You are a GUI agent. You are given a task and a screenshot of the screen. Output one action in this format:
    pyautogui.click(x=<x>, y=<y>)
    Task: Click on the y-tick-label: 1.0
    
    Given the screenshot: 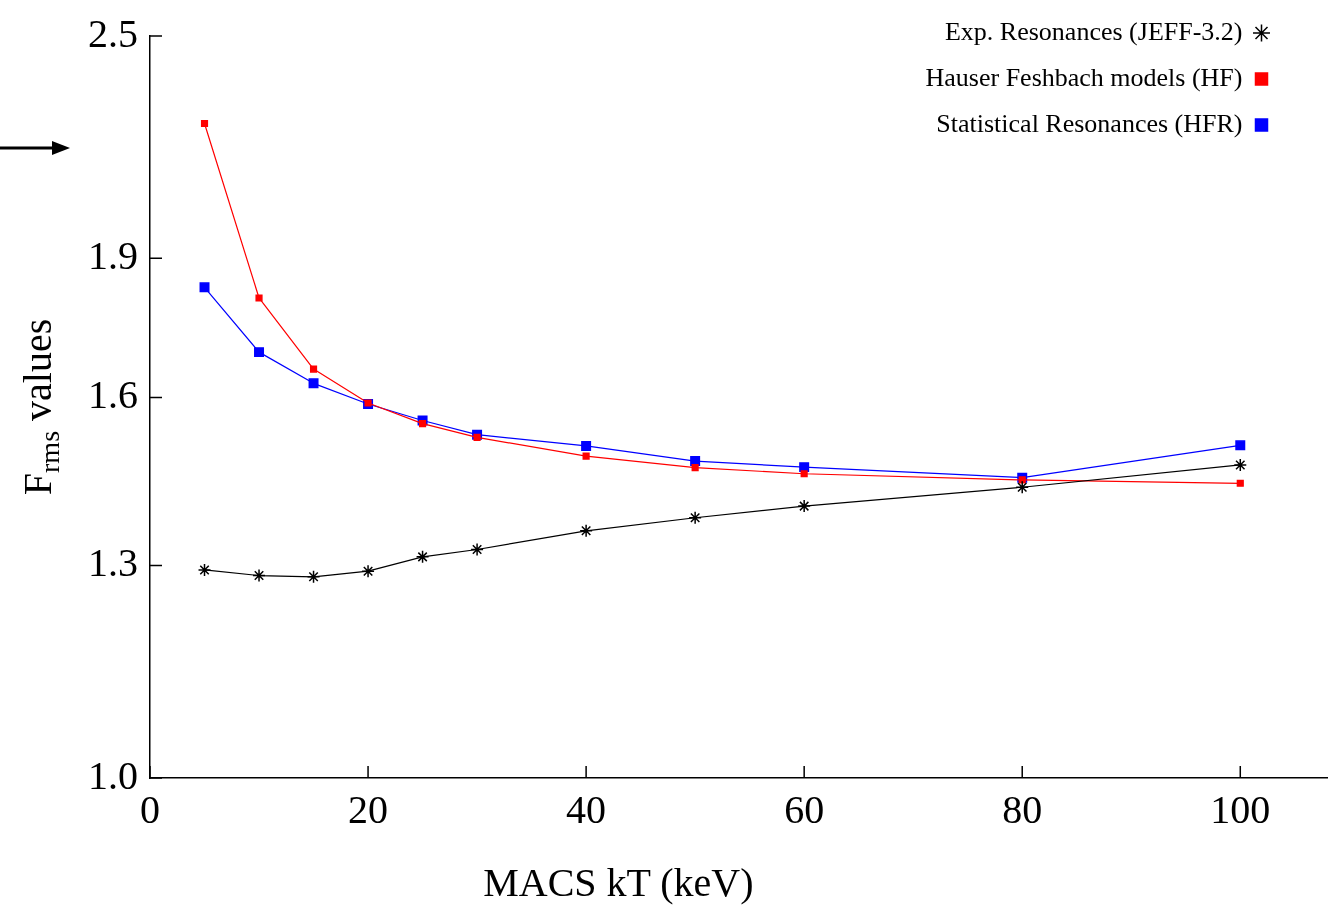 What is the action you would take?
    pyautogui.click(x=113, y=775)
    